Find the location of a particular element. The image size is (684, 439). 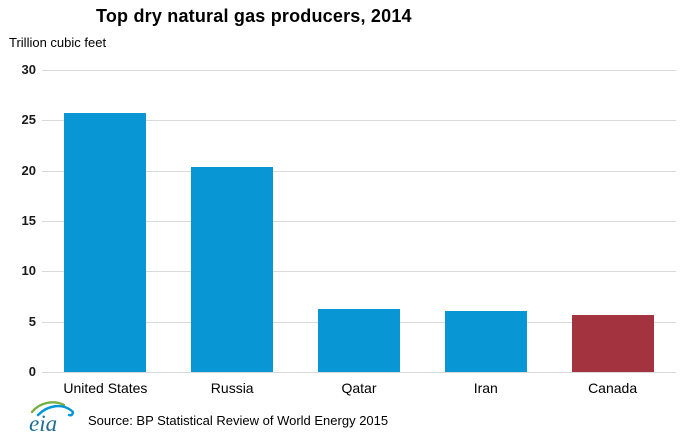

x-tick-label-russia: Russia is located at coordinates (232, 388).